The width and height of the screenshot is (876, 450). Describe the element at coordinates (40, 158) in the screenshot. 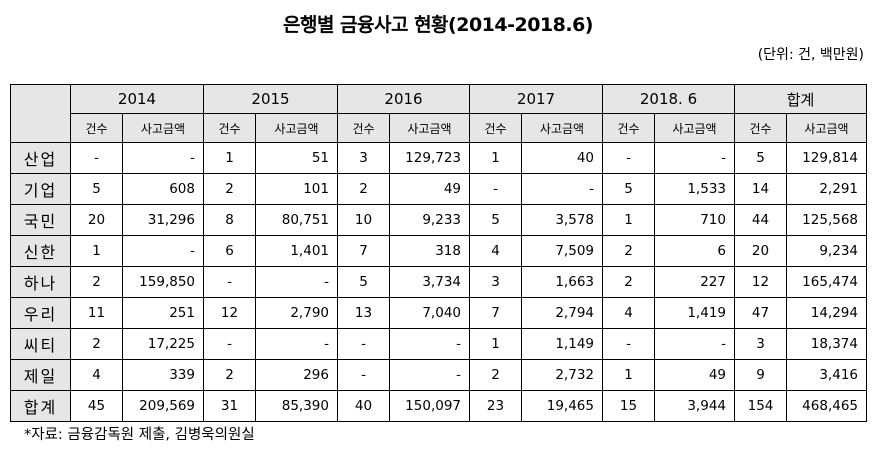

I see `bank-name: 산업` at that location.